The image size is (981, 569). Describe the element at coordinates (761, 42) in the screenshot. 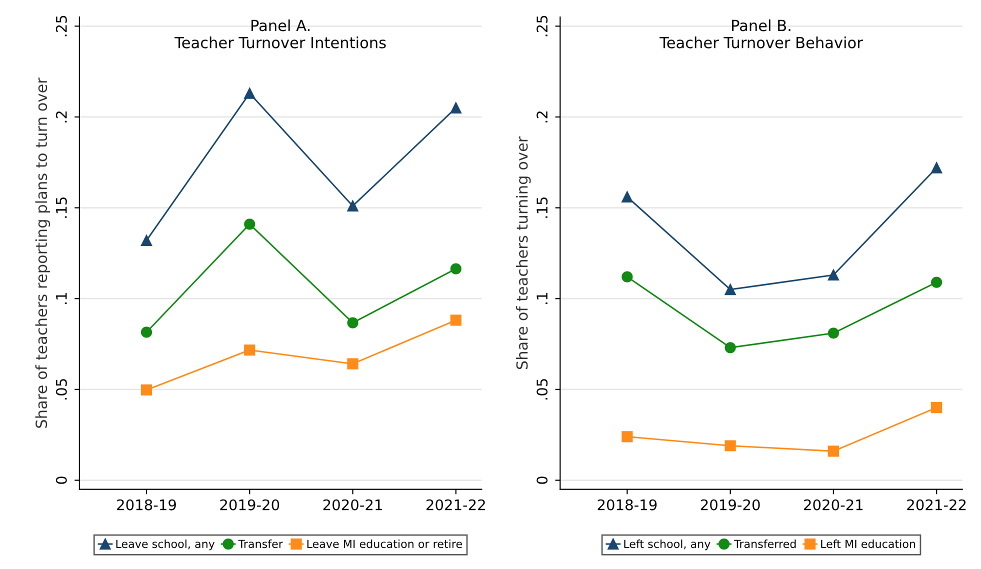

I see `text: Teacher Turnover Behavior` at that location.